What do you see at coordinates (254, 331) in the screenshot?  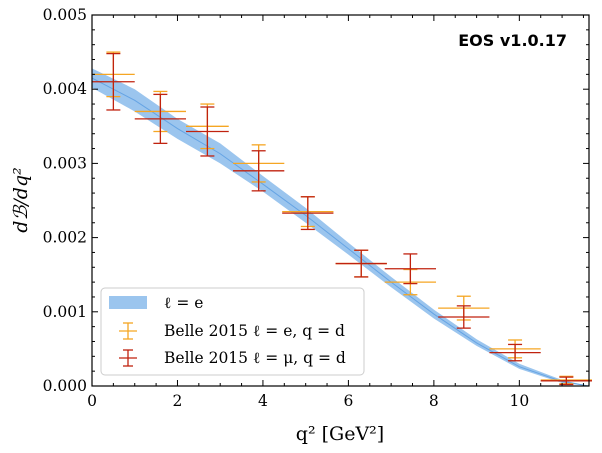 I see `legend-label-belle-e: Belle 2015 ℓ = e, q = d` at bounding box center [254, 331].